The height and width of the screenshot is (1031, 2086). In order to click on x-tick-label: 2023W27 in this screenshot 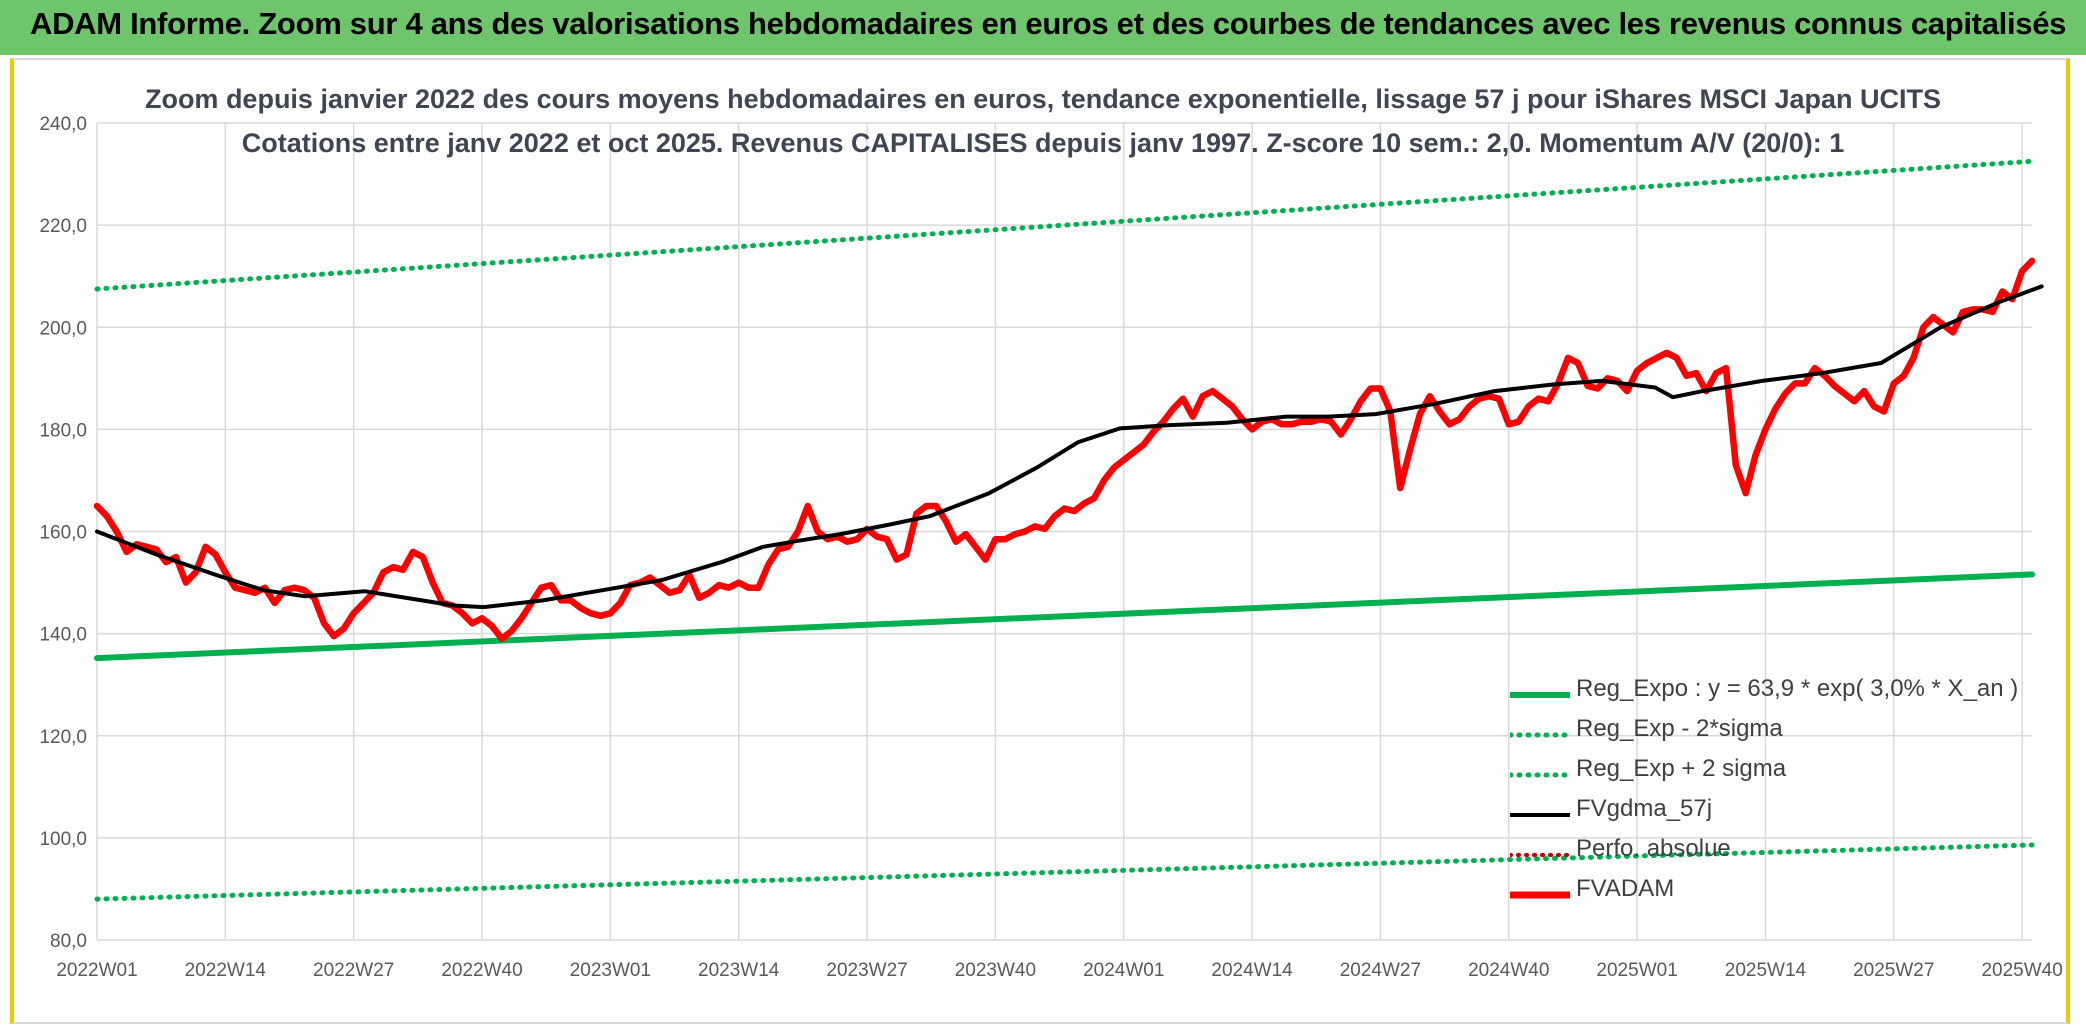, I will do `click(866, 970)`.